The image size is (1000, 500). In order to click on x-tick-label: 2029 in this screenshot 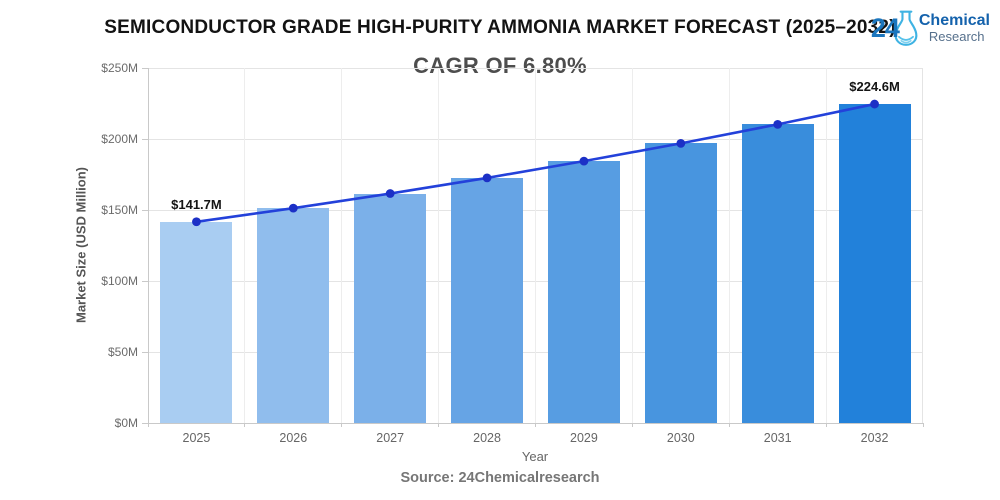, I will do `click(584, 438)`.